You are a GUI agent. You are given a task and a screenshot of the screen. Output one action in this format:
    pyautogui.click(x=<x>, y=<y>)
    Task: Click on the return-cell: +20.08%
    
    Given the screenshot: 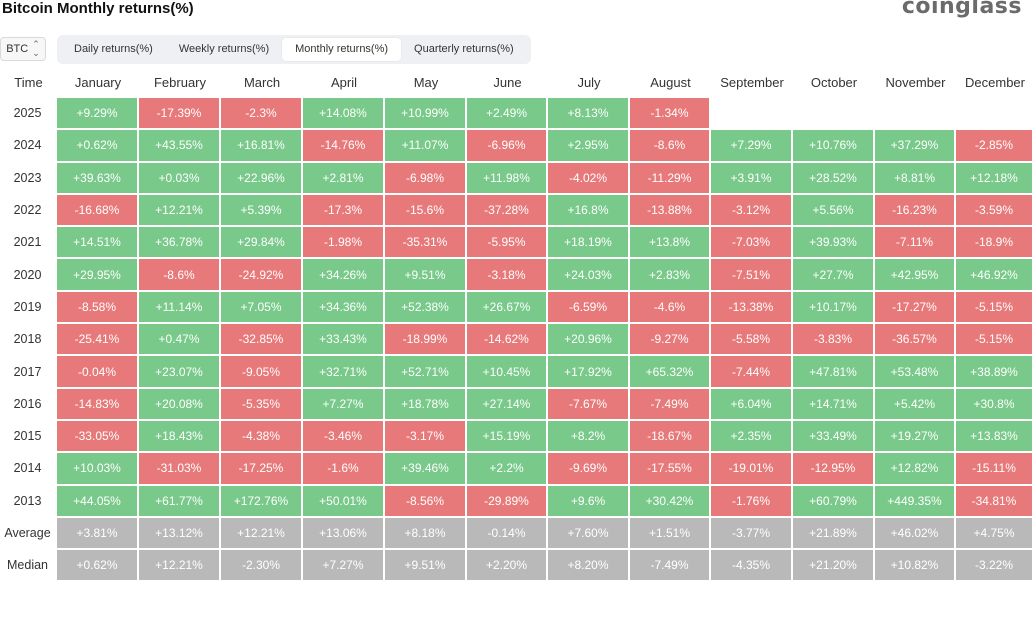 What is the action you would take?
    pyautogui.click(x=180, y=404)
    